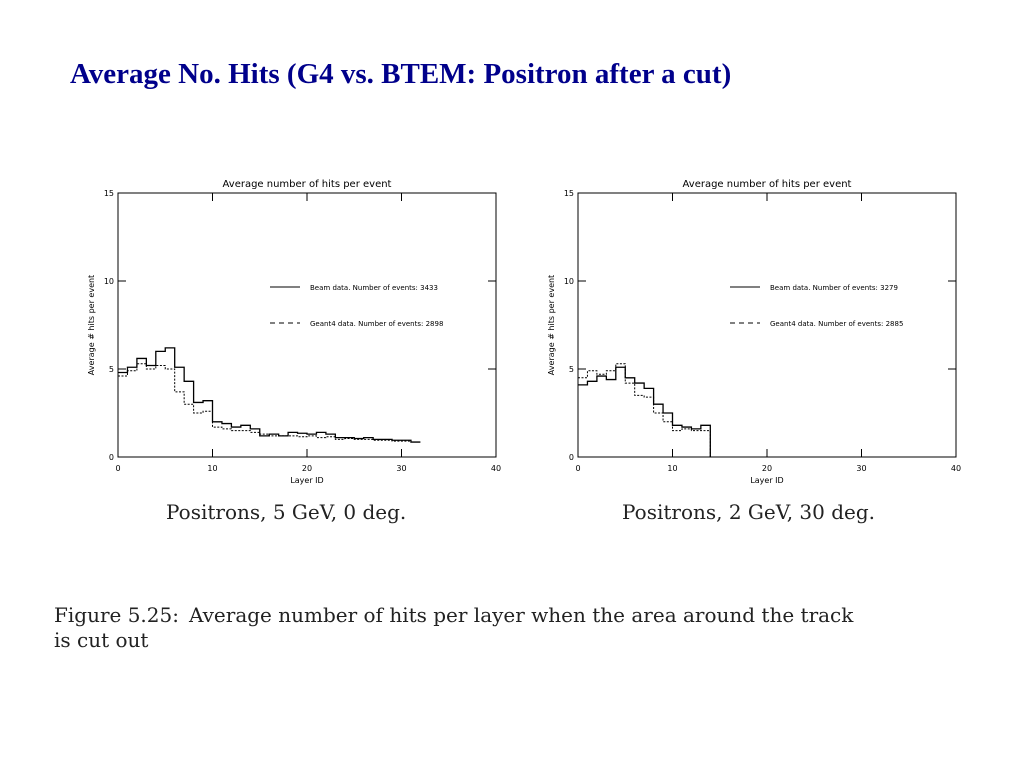 This screenshot has height=768, width=1024. What do you see at coordinates (834, 288) in the screenshot?
I see `legend-label: Beam data. Number of events: 3279` at bounding box center [834, 288].